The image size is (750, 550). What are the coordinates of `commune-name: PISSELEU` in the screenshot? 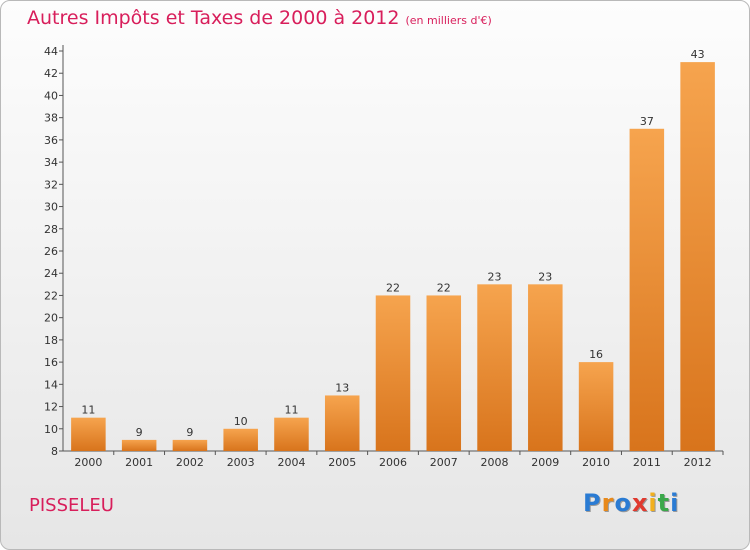 It's located at (71, 505).